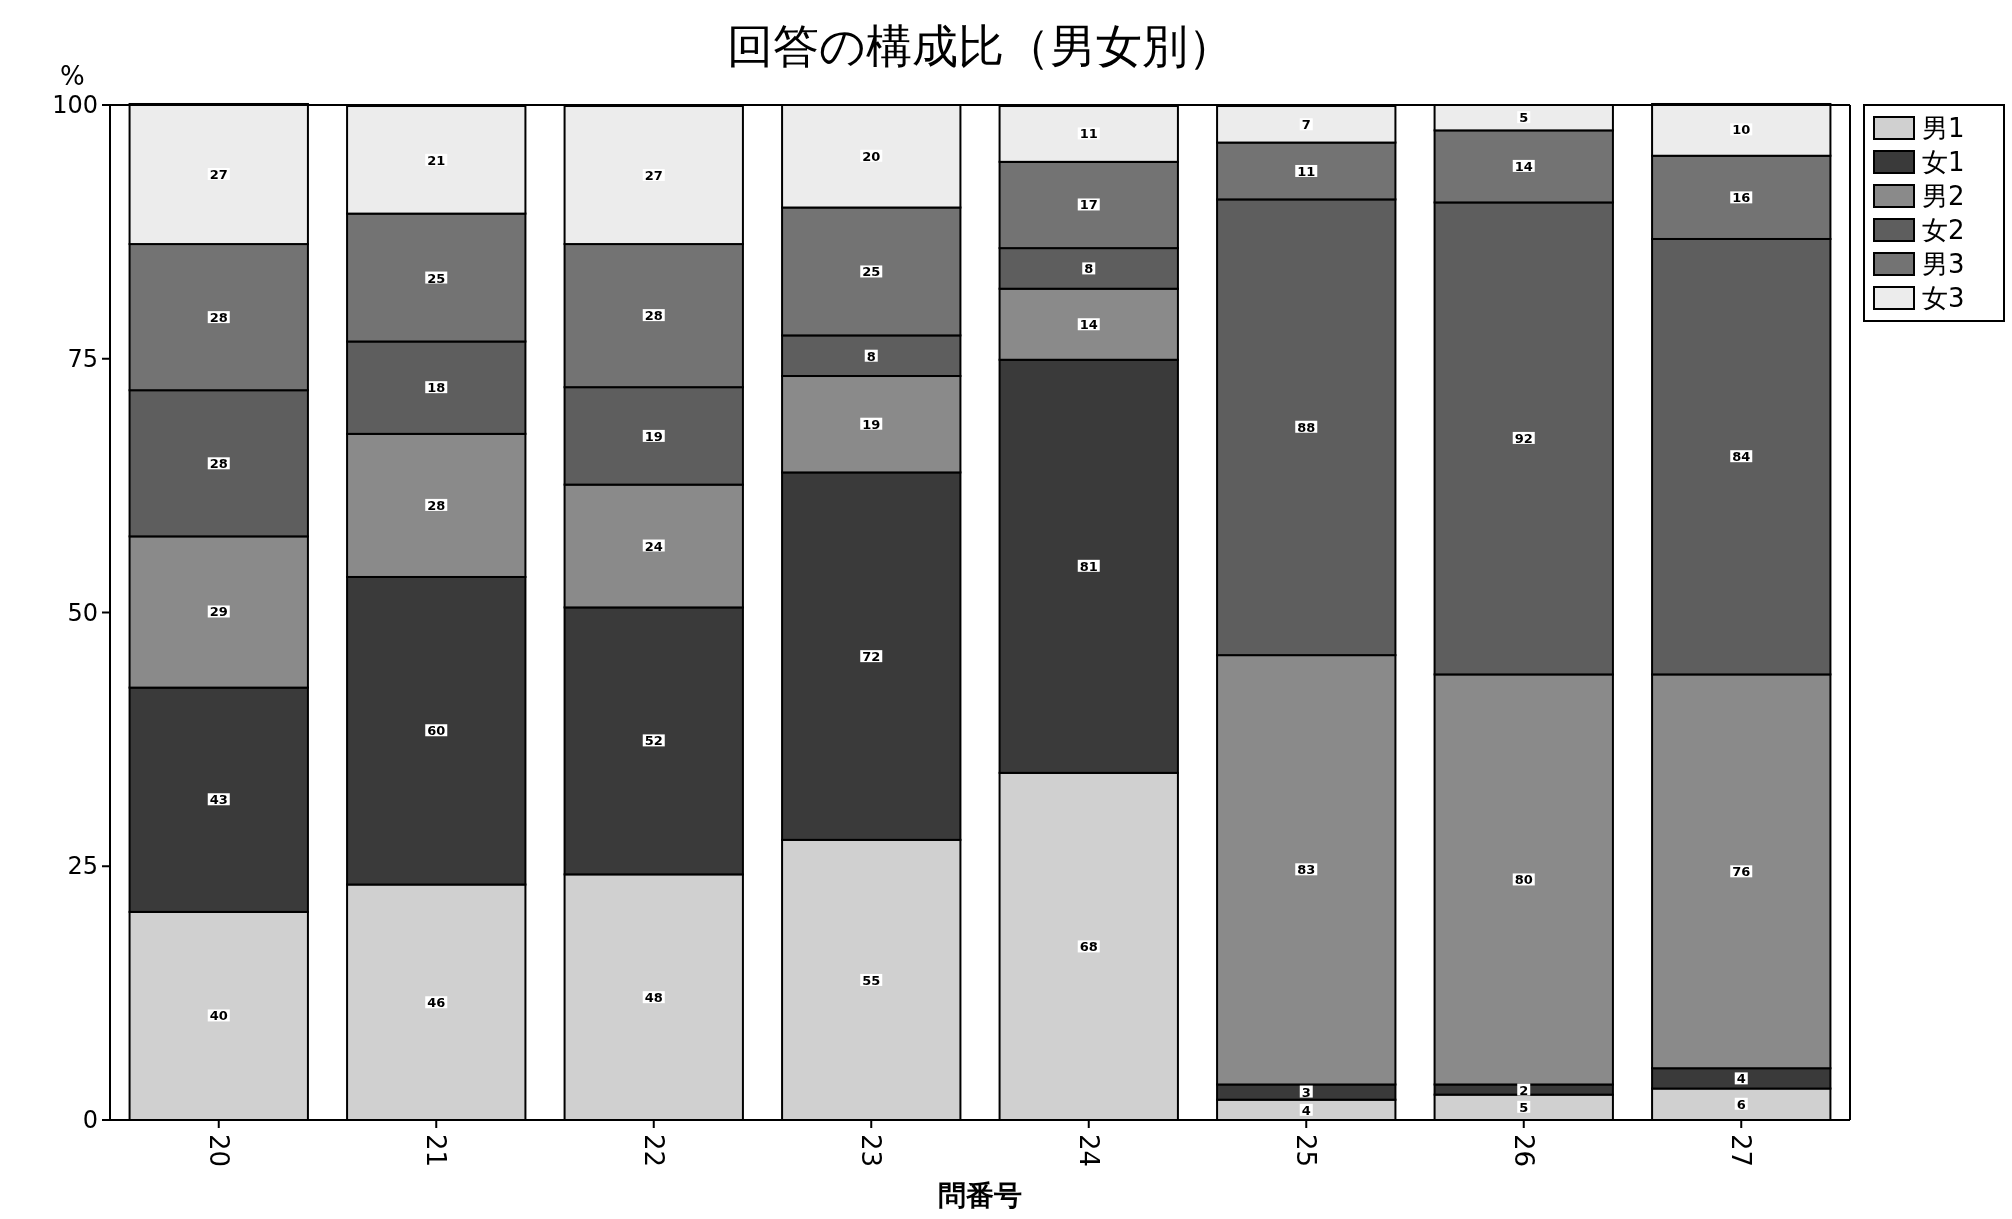  Describe the element at coordinates (1741, 1104) in the screenshot. I see `annotation: 6` at that location.